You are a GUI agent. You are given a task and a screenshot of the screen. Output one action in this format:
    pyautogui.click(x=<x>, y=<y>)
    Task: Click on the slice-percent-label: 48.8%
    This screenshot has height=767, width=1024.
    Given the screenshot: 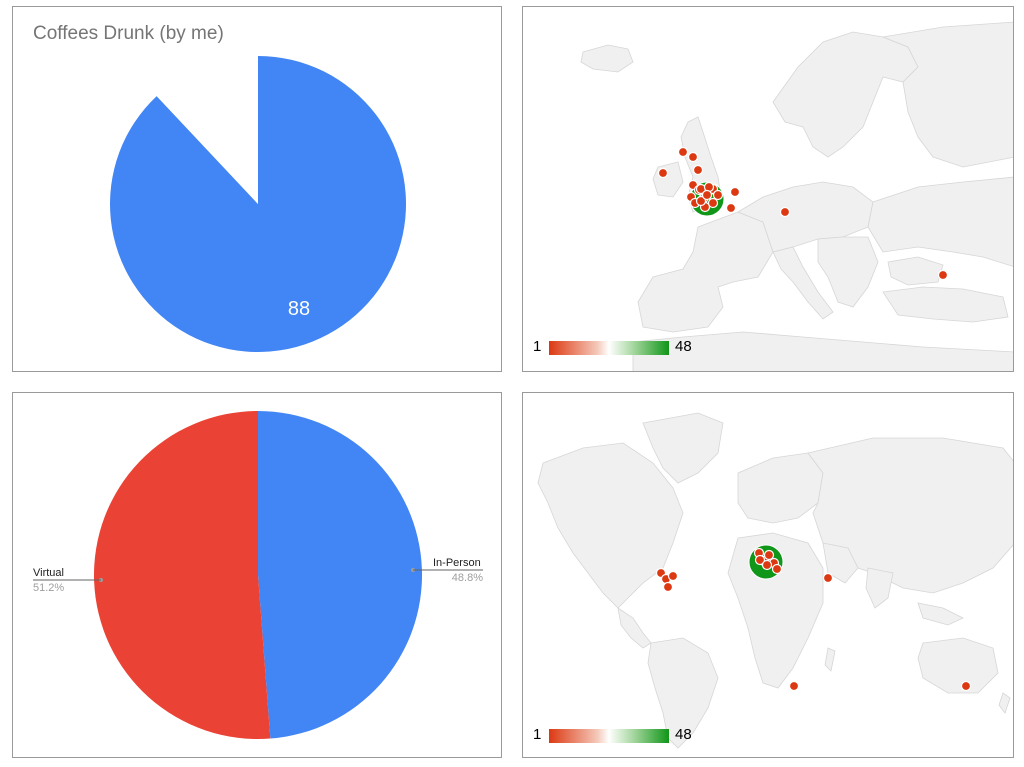 What is the action you would take?
    pyautogui.click(x=467, y=578)
    